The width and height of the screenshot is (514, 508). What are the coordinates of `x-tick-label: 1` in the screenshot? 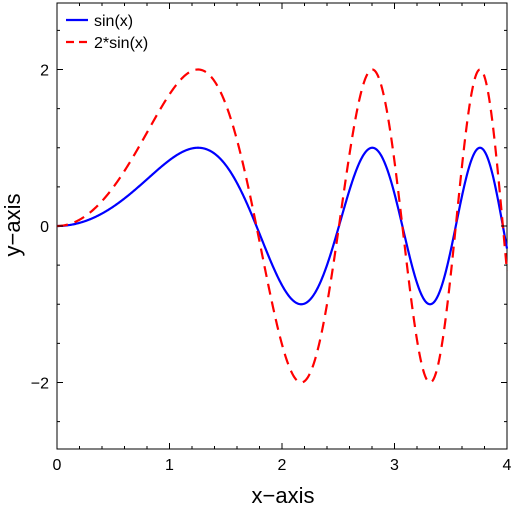 It's located at (169, 465).